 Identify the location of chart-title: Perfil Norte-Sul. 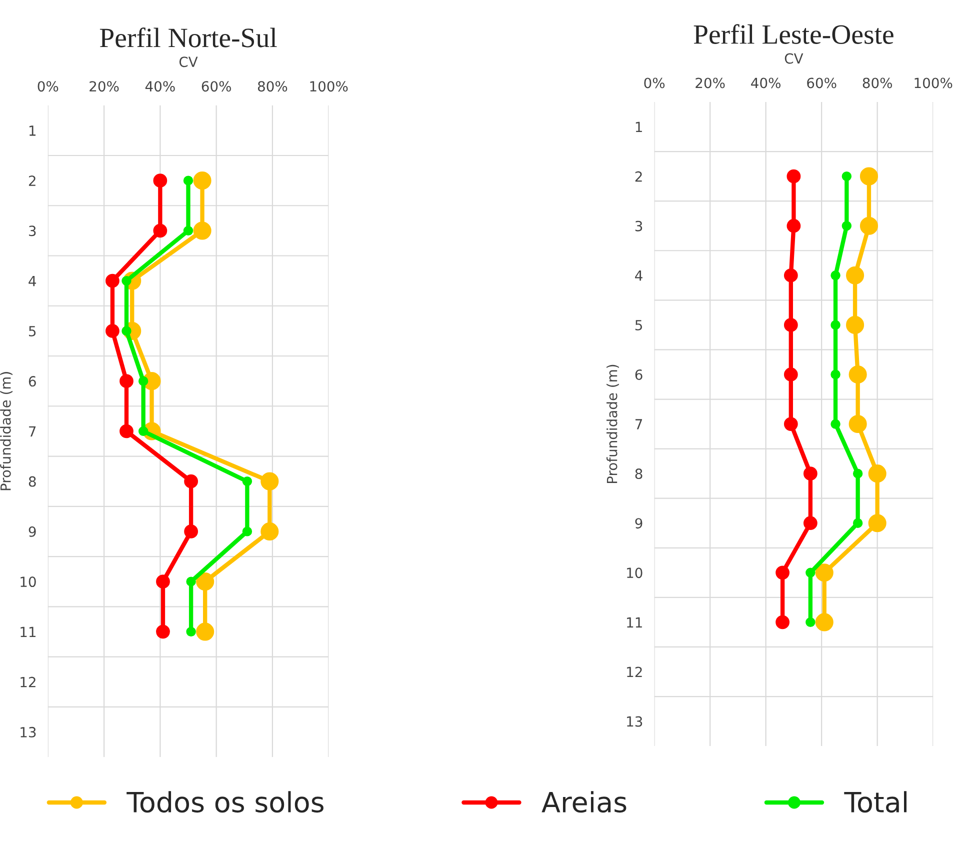
(188, 37).